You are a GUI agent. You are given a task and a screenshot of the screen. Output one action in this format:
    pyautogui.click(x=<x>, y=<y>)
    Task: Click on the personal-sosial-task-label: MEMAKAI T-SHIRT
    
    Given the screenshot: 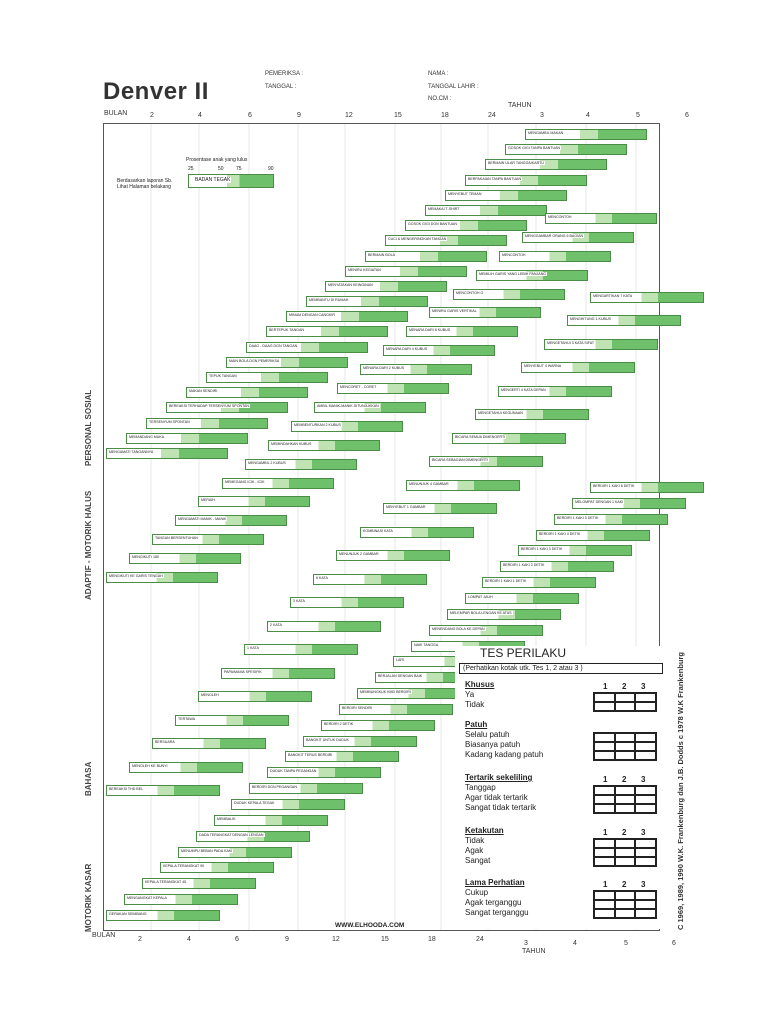 What is the action you would take?
    pyautogui.click(x=444, y=209)
    